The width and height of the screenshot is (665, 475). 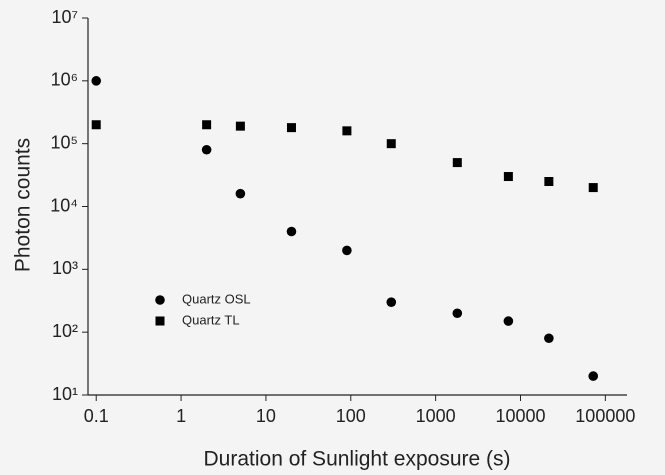 What do you see at coordinates (266, 416) in the screenshot?
I see `x-tick-label: 10` at bounding box center [266, 416].